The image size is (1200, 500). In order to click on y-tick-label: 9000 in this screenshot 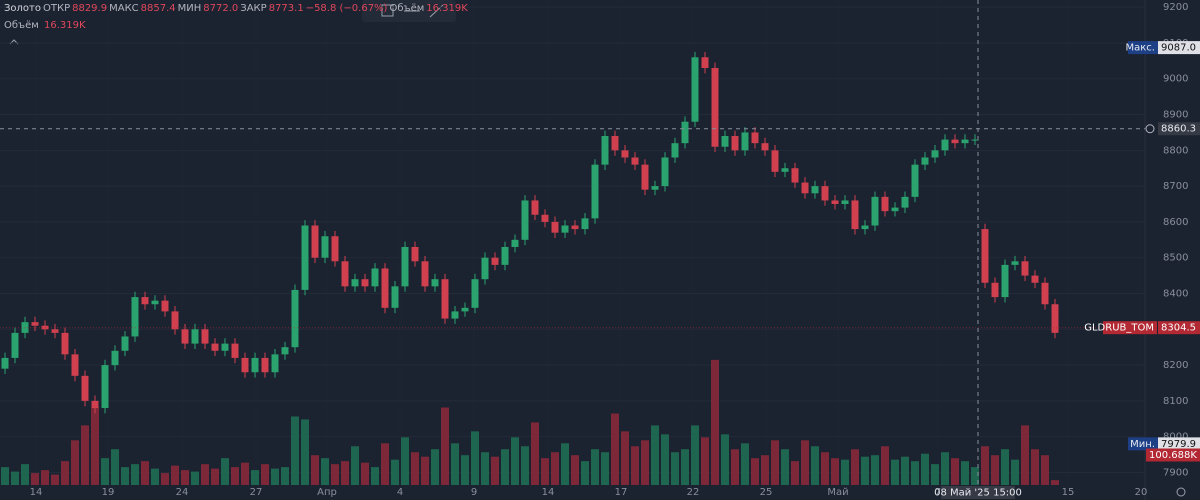, I will do `click(1175, 79)`.